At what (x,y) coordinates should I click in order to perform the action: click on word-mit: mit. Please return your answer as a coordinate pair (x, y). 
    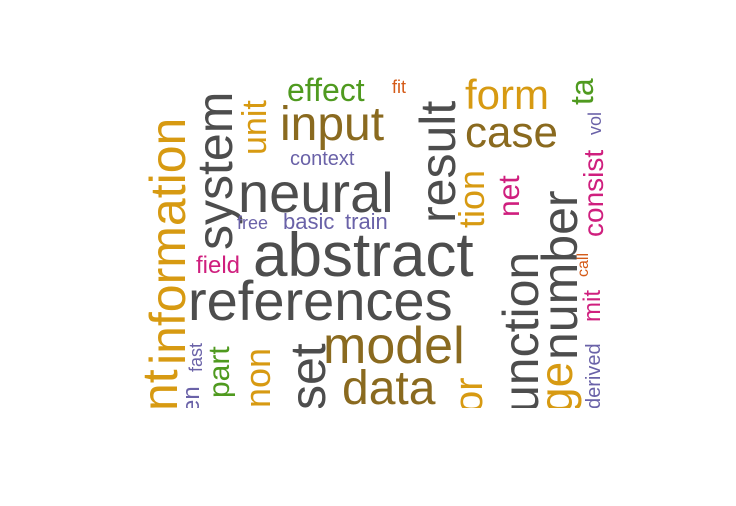
    Looking at the image, I should click on (592, 306).